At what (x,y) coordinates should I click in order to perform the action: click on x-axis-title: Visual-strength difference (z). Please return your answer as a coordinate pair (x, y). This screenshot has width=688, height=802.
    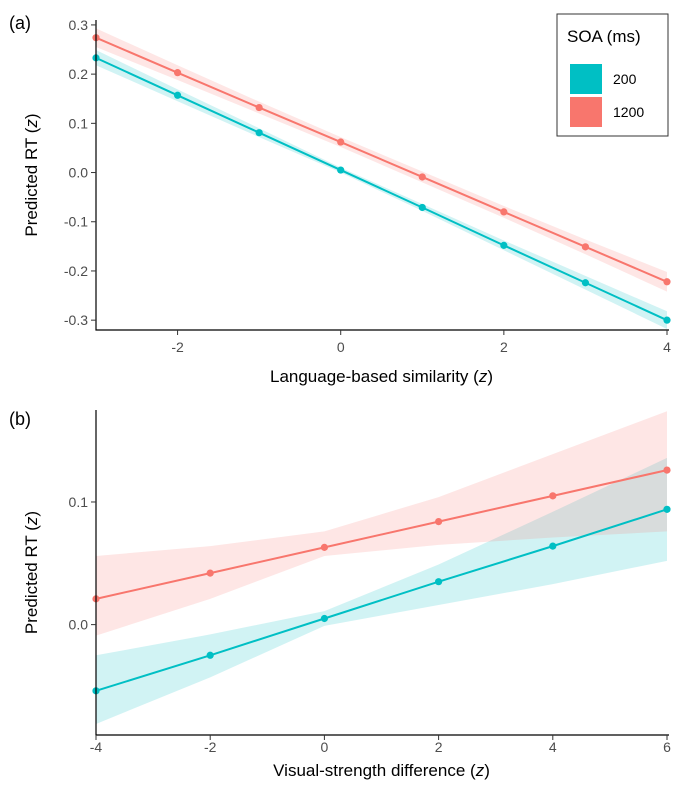
    Looking at the image, I should click on (381, 770).